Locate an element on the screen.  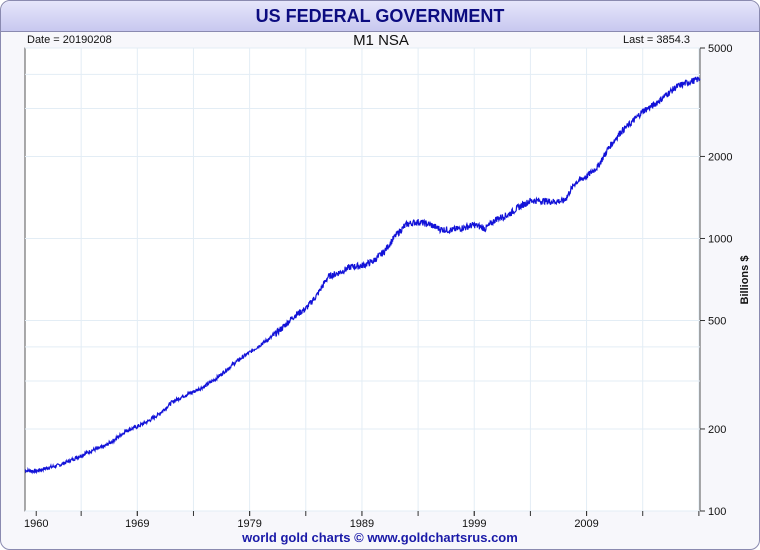
x-tick-label: 1969 is located at coordinates (137, 524).